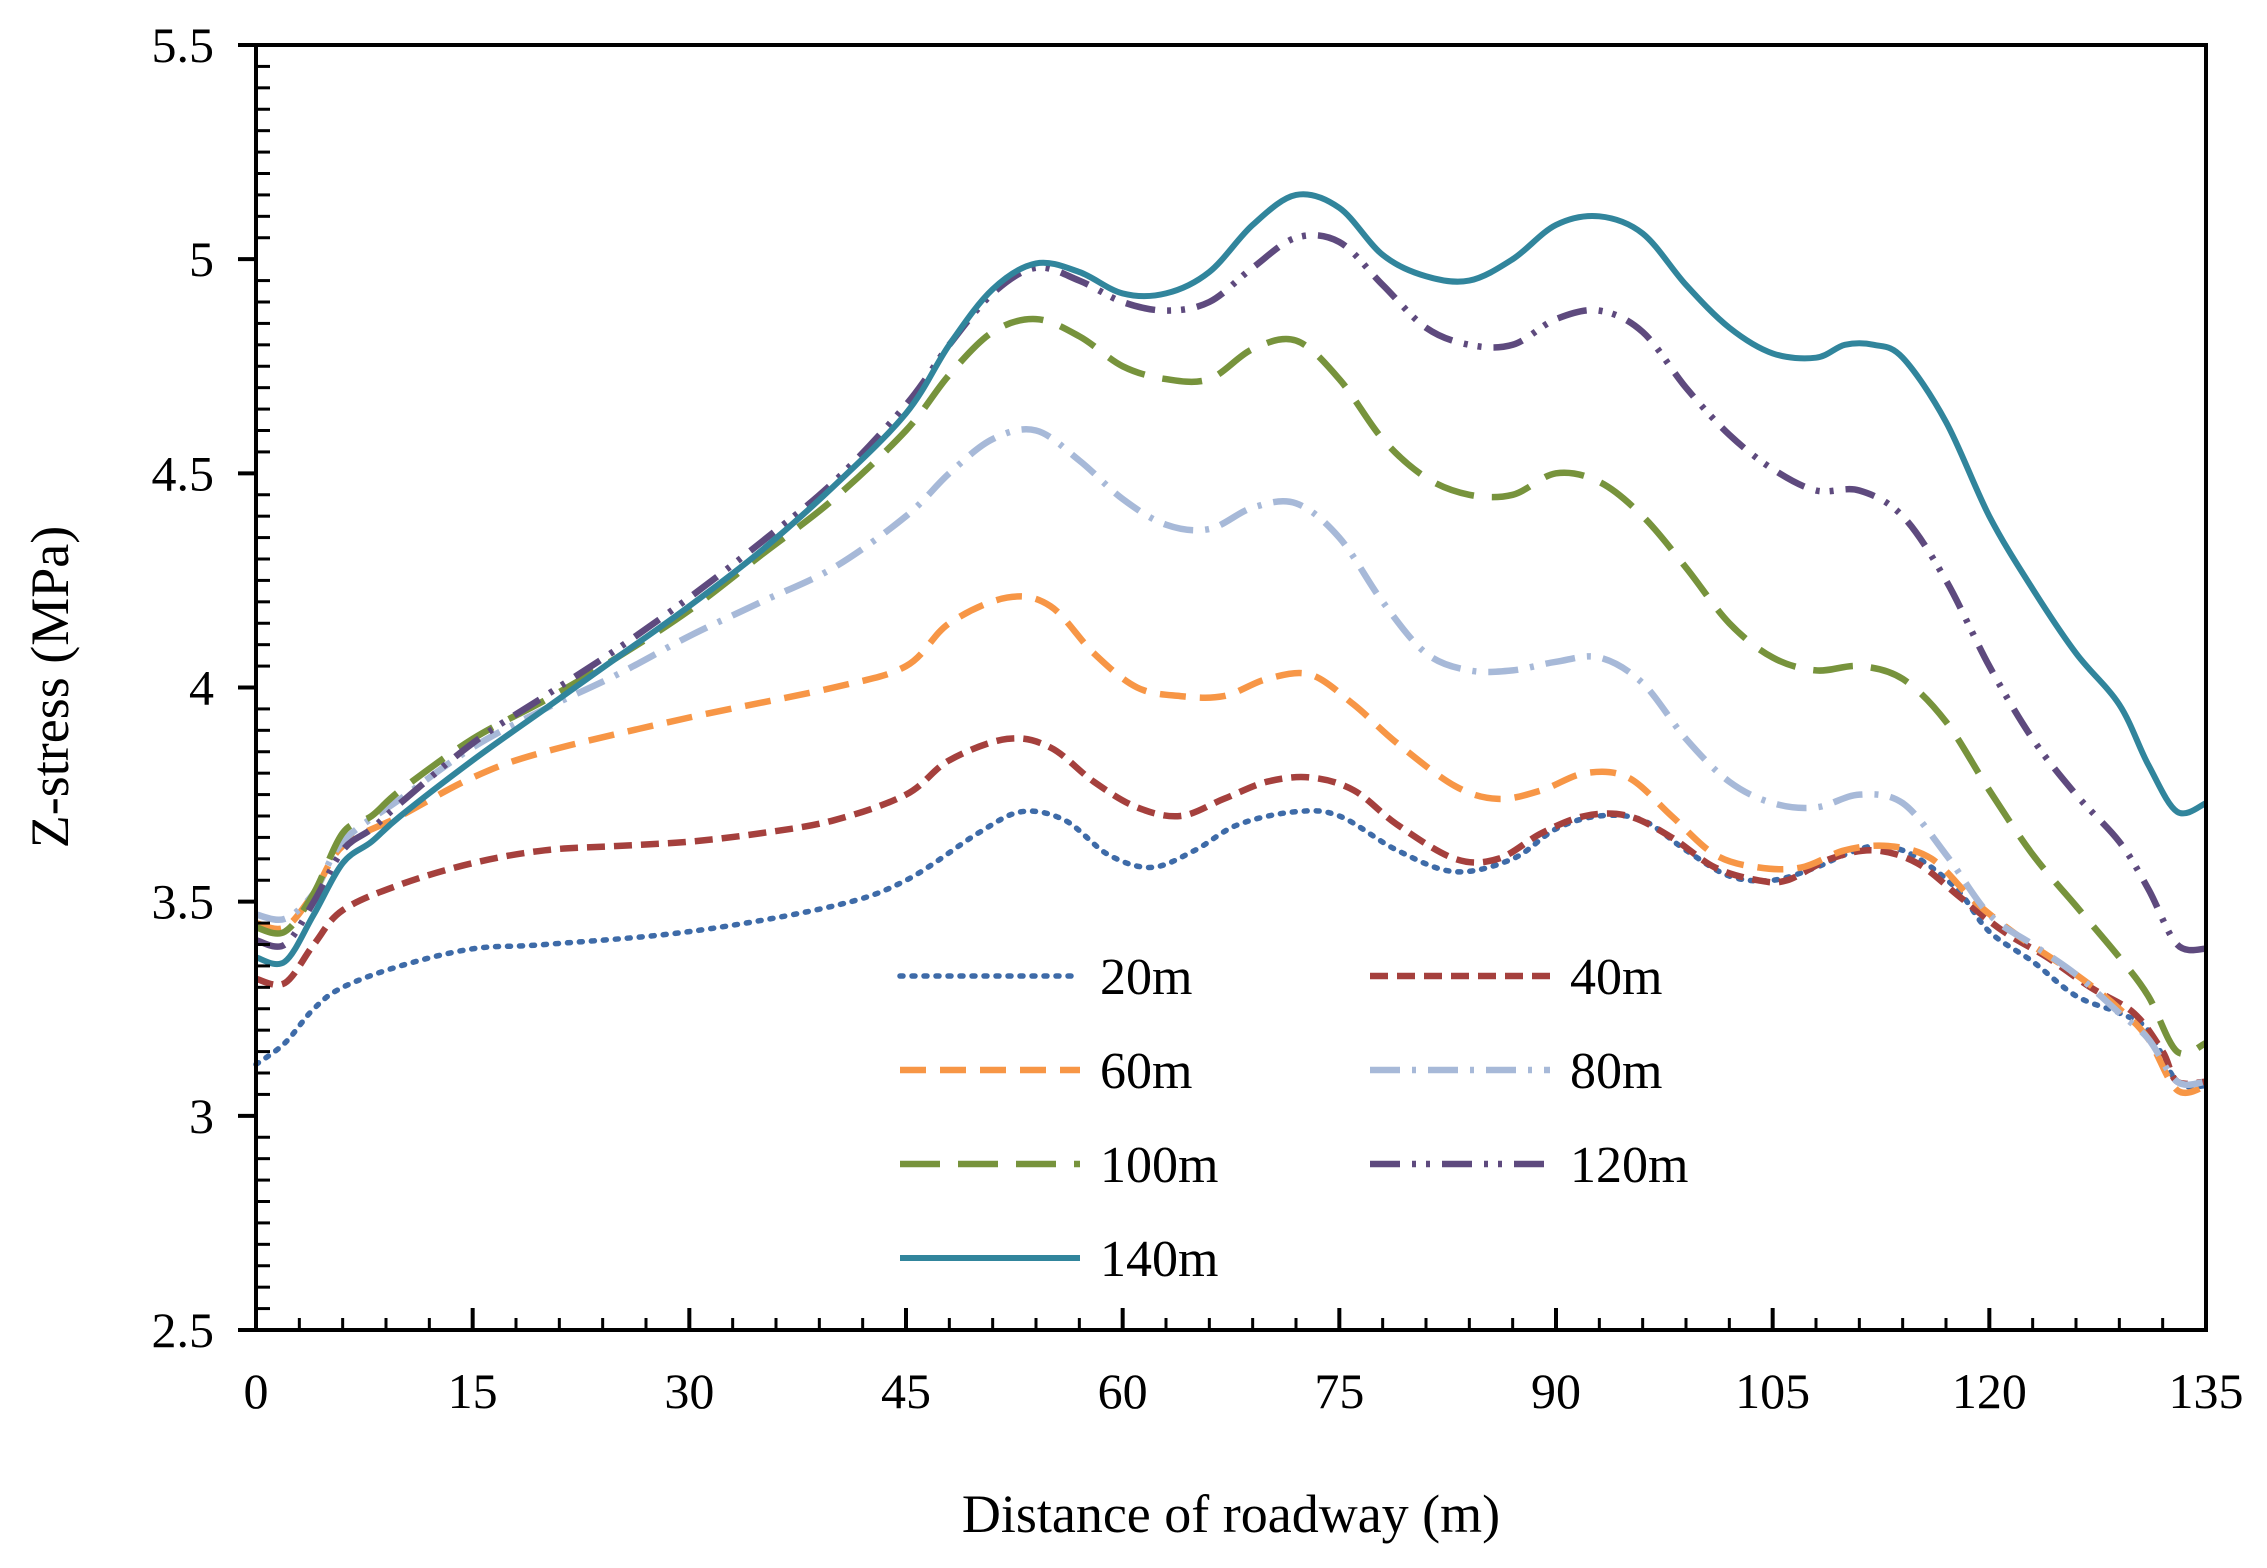 The image size is (2267, 1568). What do you see at coordinates (1529, 1165) in the screenshot?
I see `legend-item-120m: 120m` at bounding box center [1529, 1165].